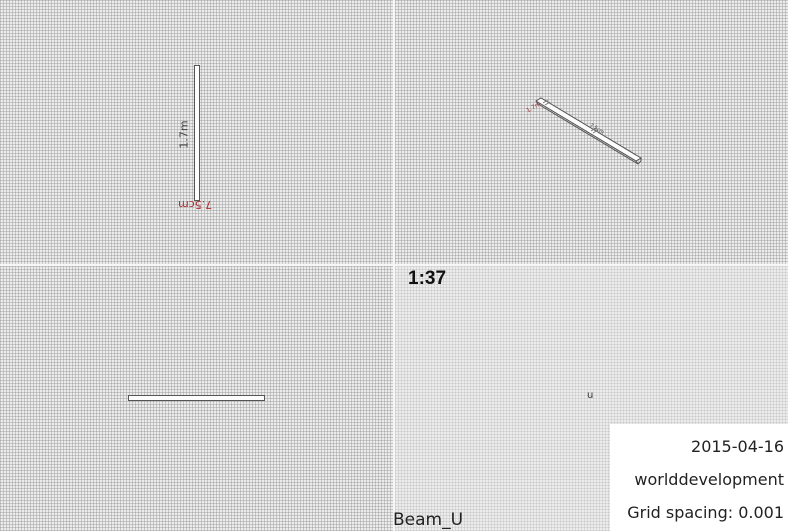  I want to click on width-dimension-label: 7.5cm, so click(195, 204).